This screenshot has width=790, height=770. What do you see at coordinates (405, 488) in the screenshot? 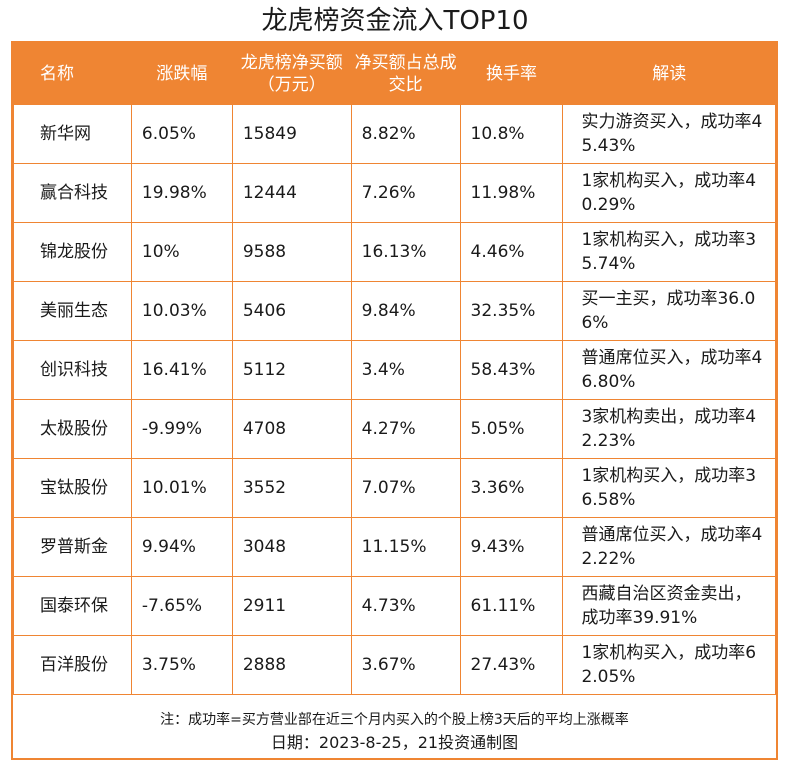
I see `net-ratio-cell: 7.07%` at bounding box center [405, 488].